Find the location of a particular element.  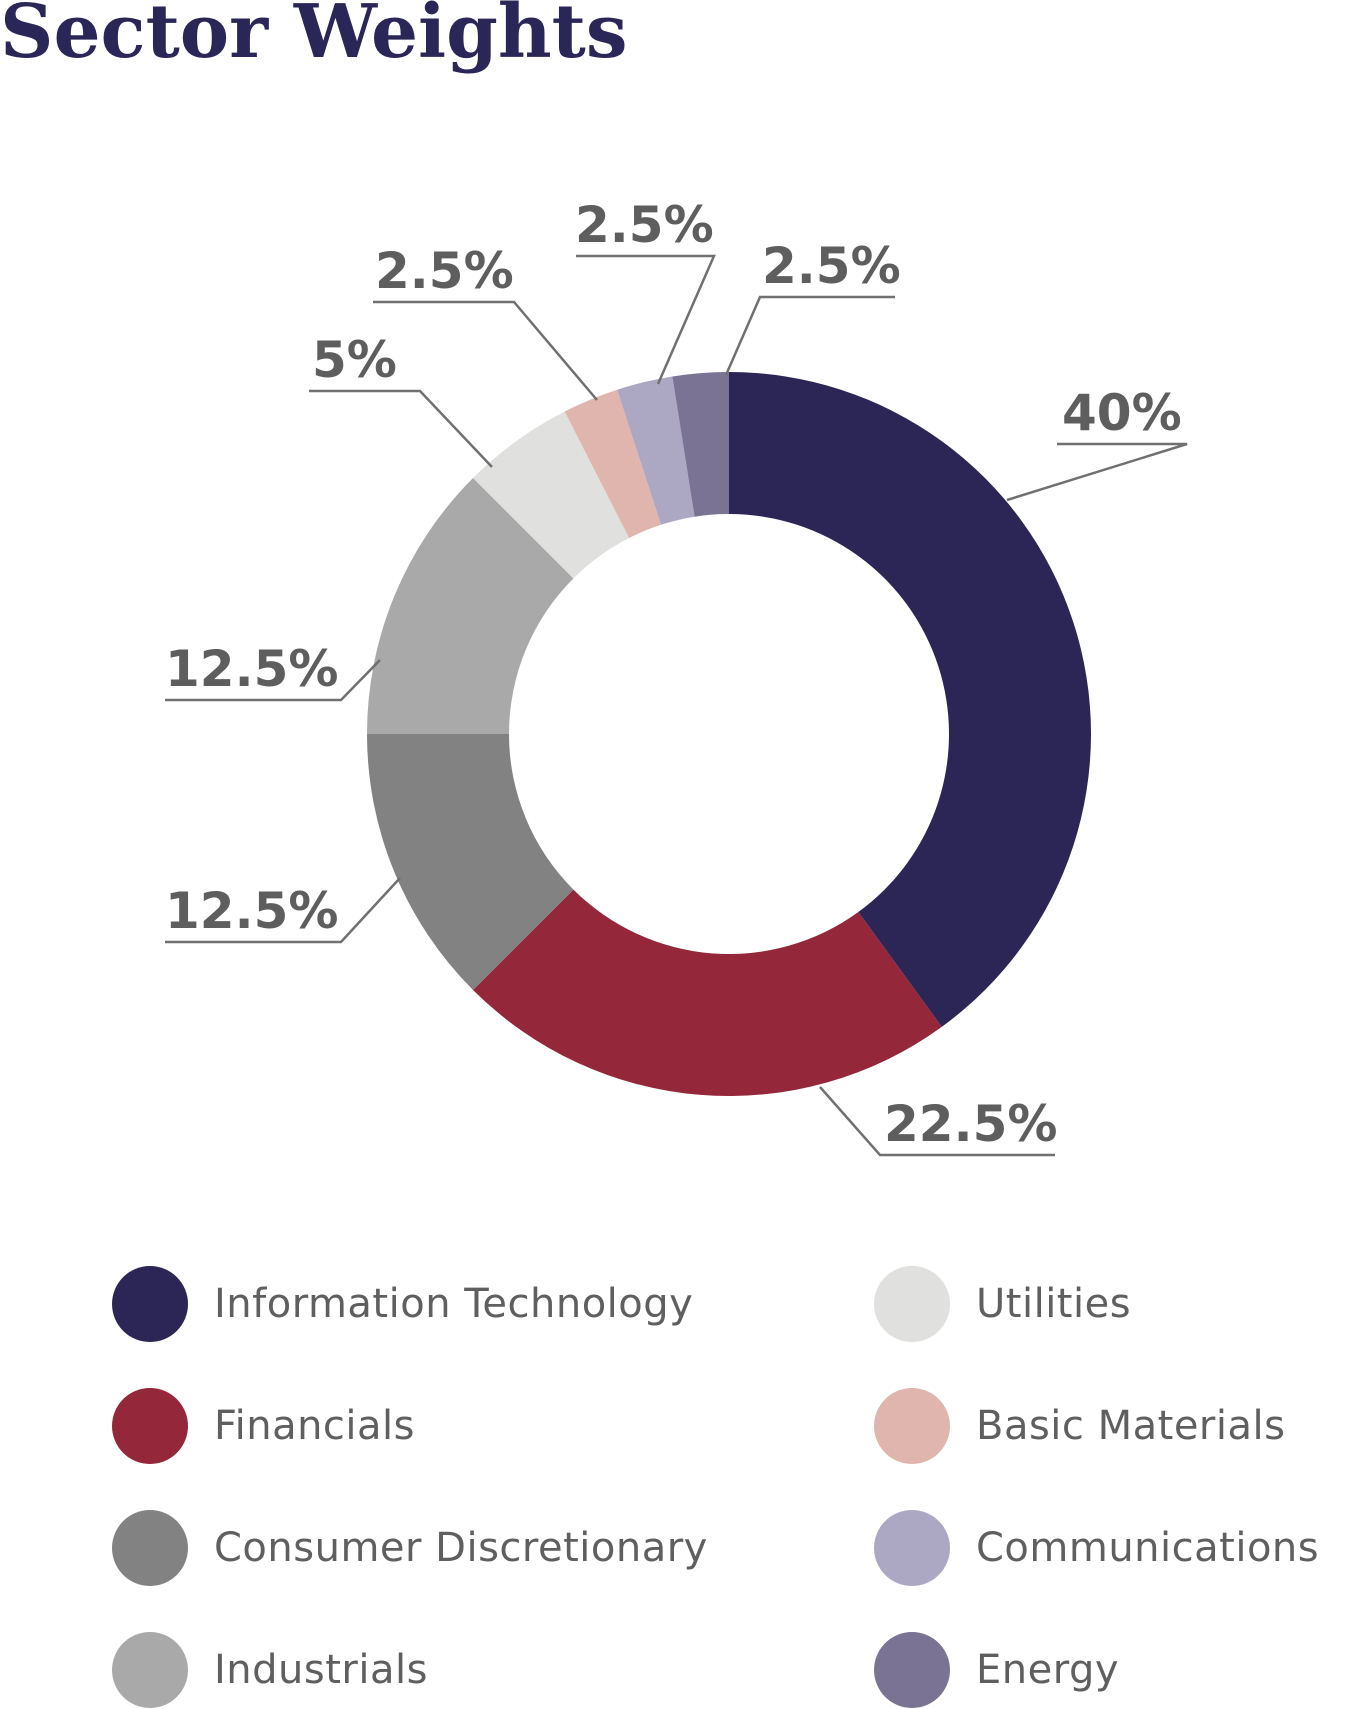

leader-line-financials is located at coordinates (937, 1121).